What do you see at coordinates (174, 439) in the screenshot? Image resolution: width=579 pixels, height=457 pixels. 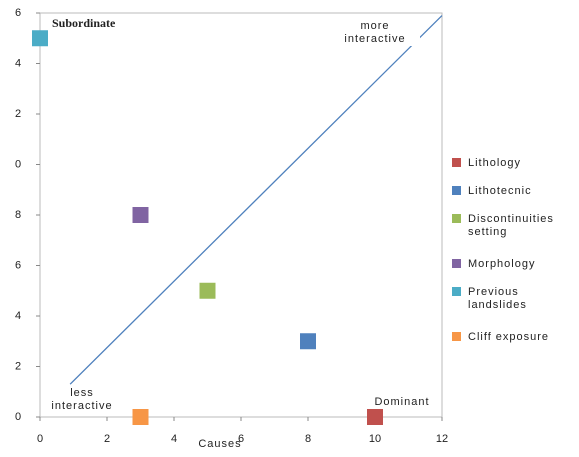 I see `x-tick-label: 4` at bounding box center [174, 439].